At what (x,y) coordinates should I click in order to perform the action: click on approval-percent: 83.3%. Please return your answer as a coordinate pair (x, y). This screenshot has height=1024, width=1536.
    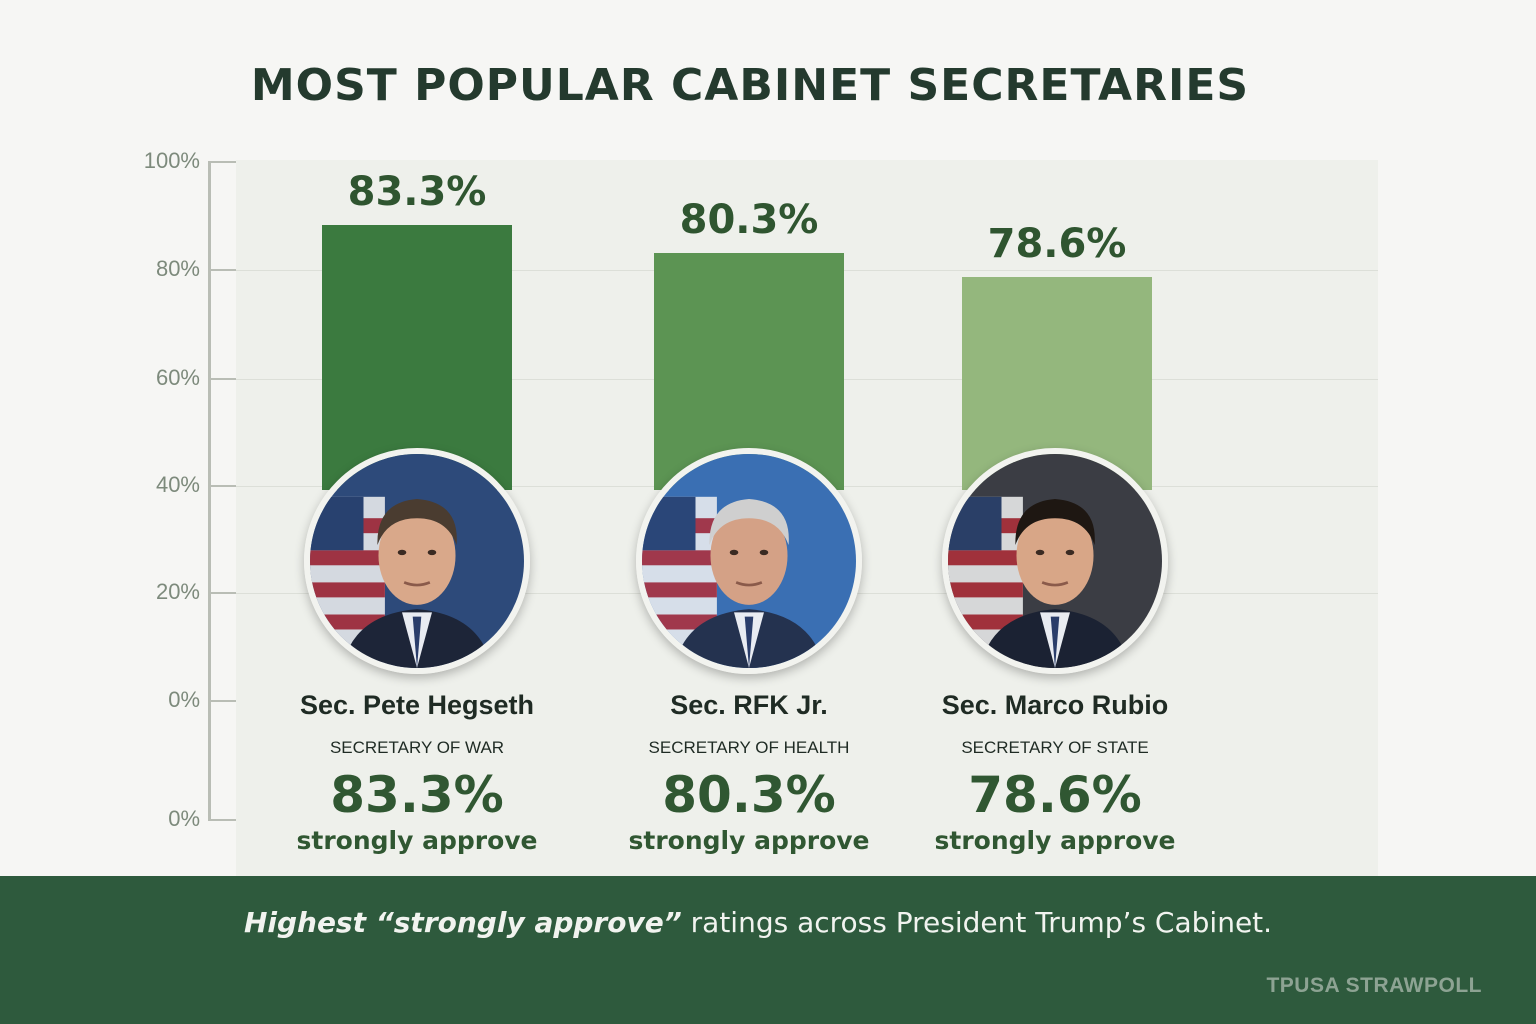
    Looking at the image, I should click on (417, 795).